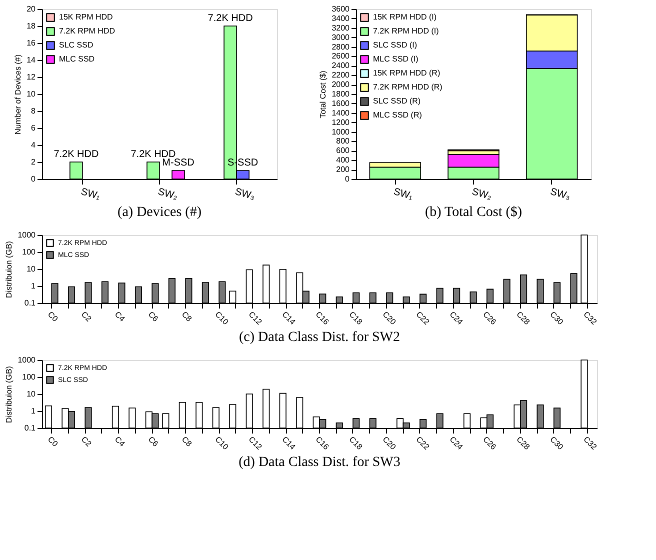 This screenshot has width=656, height=560. Describe the element at coordinates (395, 45) in the screenshot. I see `legend-label: SLC SSD (I)` at that location.